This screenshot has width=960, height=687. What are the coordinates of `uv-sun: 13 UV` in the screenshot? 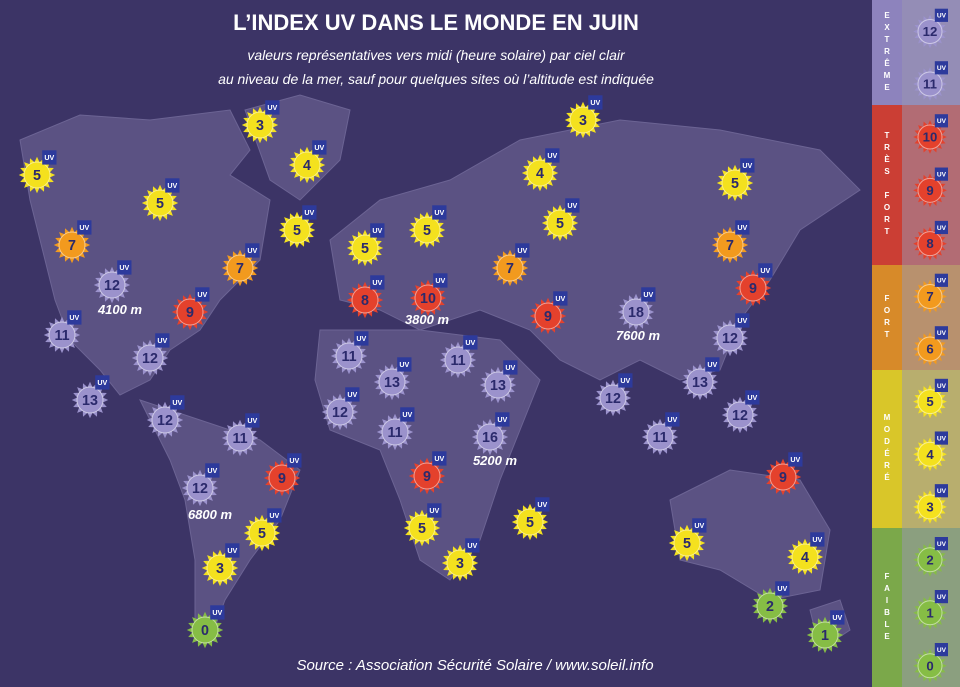 It's located at (392, 379).